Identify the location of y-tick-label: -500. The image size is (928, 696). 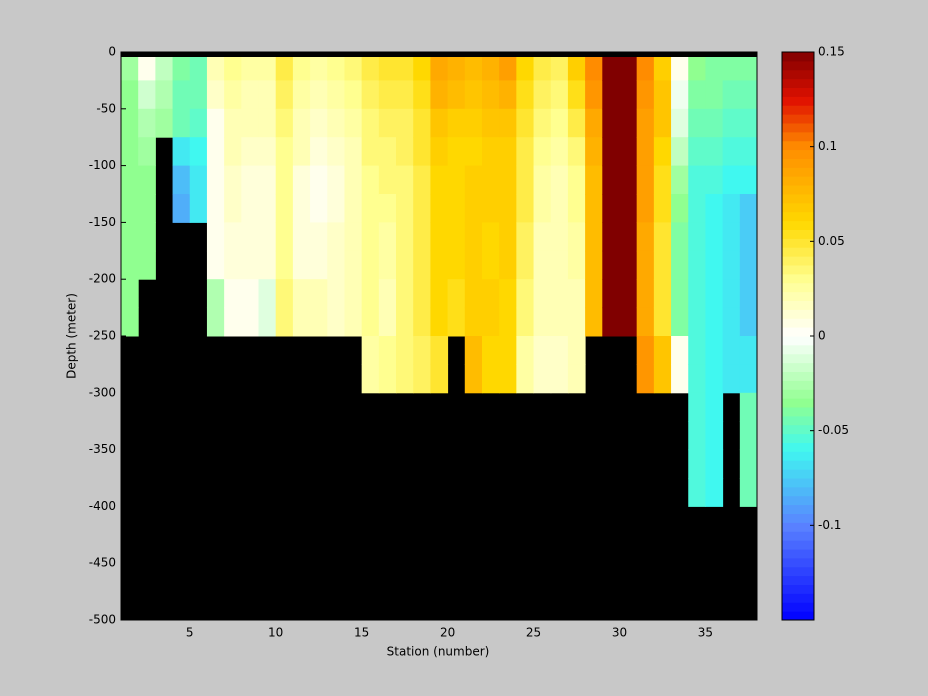
(102, 620).